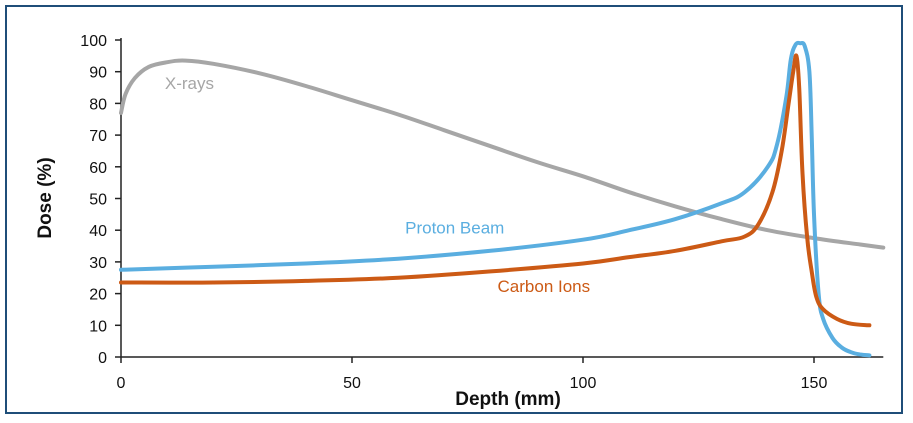 The width and height of the screenshot is (913, 423). What do you see at coordinates (45, 197) in the screenshot?
I see `y-axis-title: Dose (%)` at bounding box center [45, 197].